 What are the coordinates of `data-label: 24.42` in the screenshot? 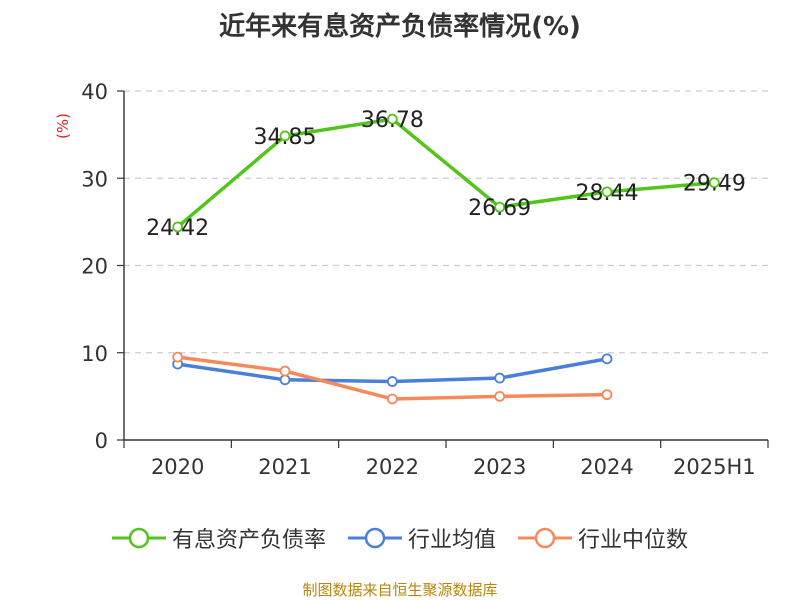 It's located at (177, 228).